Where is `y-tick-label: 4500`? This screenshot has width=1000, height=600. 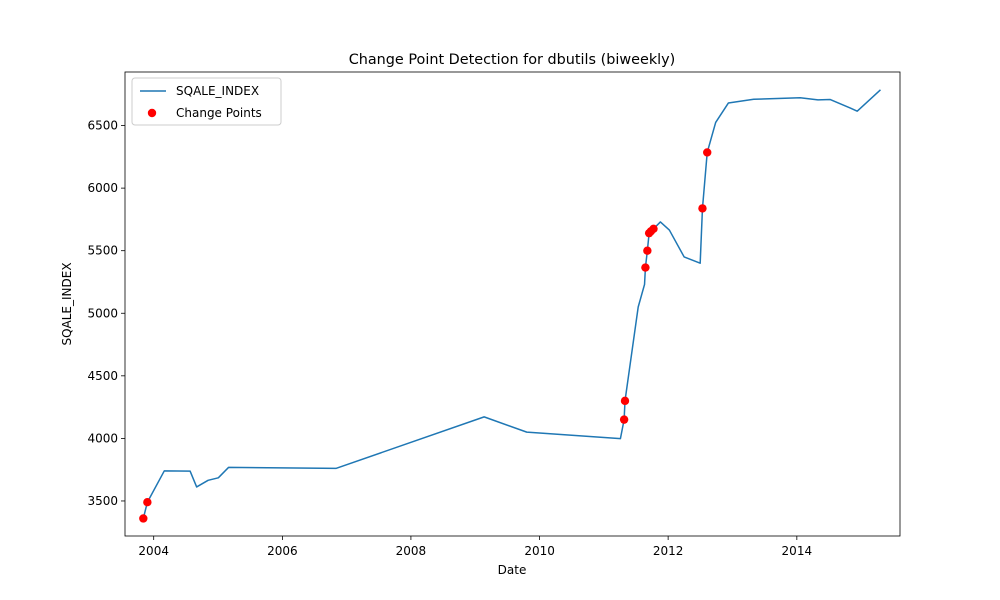 y-tick-label: 4500 is located at coordinates (102, 376).